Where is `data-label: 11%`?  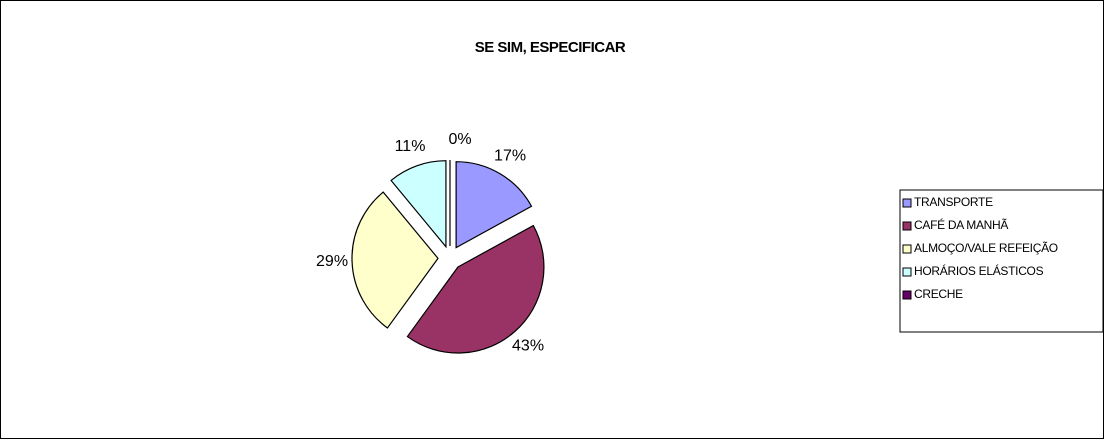
data-label: 11% is located at coordinates (410, 146).